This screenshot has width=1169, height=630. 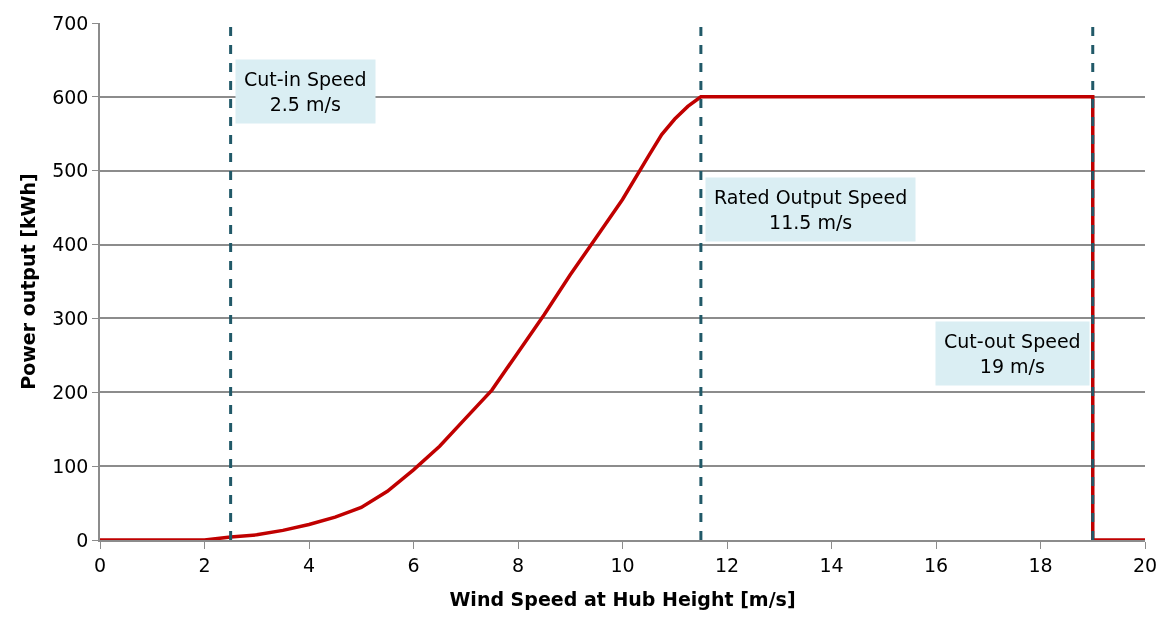 I want to click on y-tick-label: 200, so click(x=70, y=391).